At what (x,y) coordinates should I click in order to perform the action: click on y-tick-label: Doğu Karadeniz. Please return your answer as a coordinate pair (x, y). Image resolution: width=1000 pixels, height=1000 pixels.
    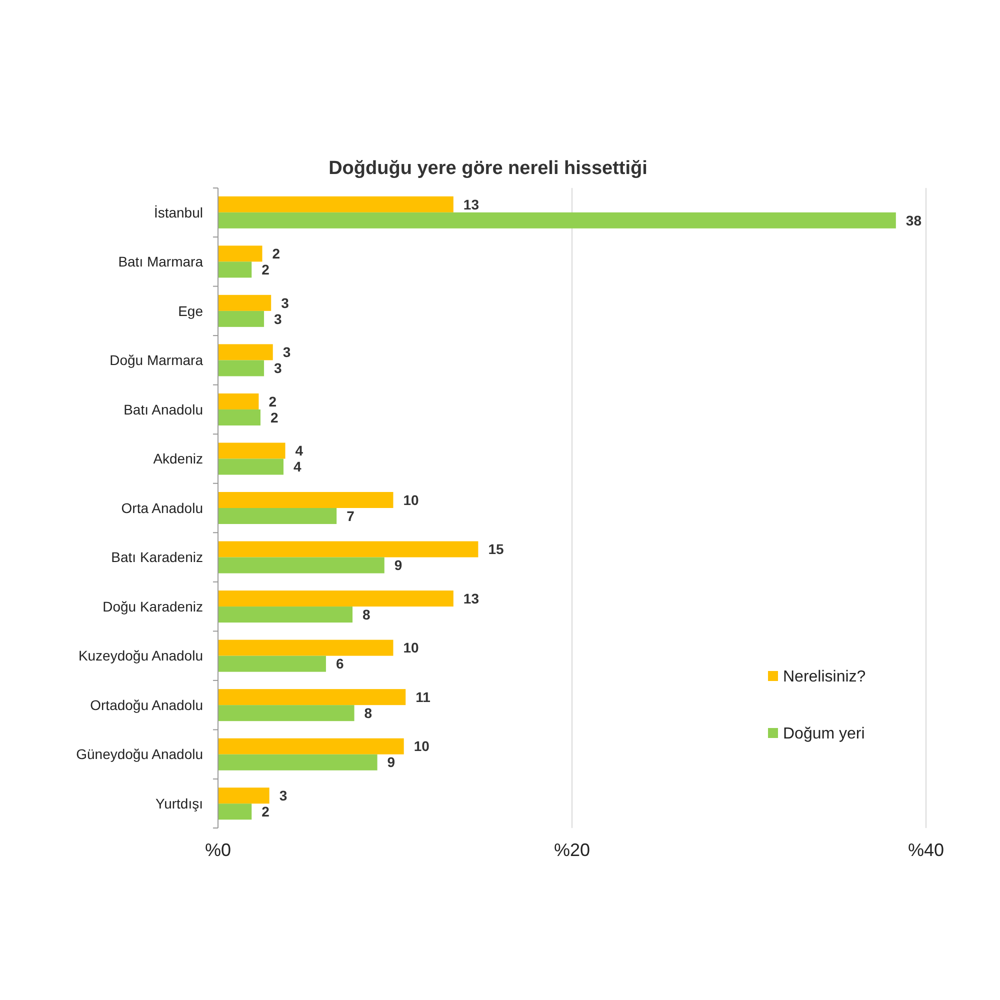
    Looking at the image, I should click on (152, 606).